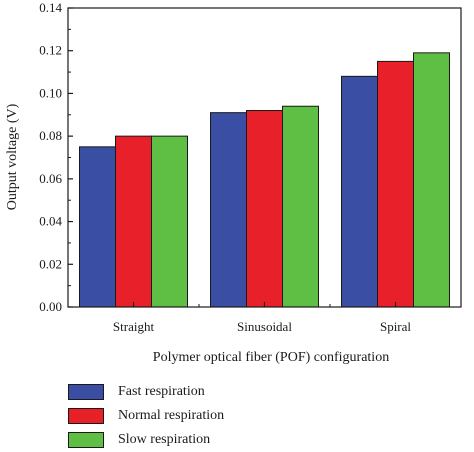  What do you see at coordinates (50, 92) in the screenshot?
I see `y-tick-label-5: 0.10` at bounding box center [50, 92].